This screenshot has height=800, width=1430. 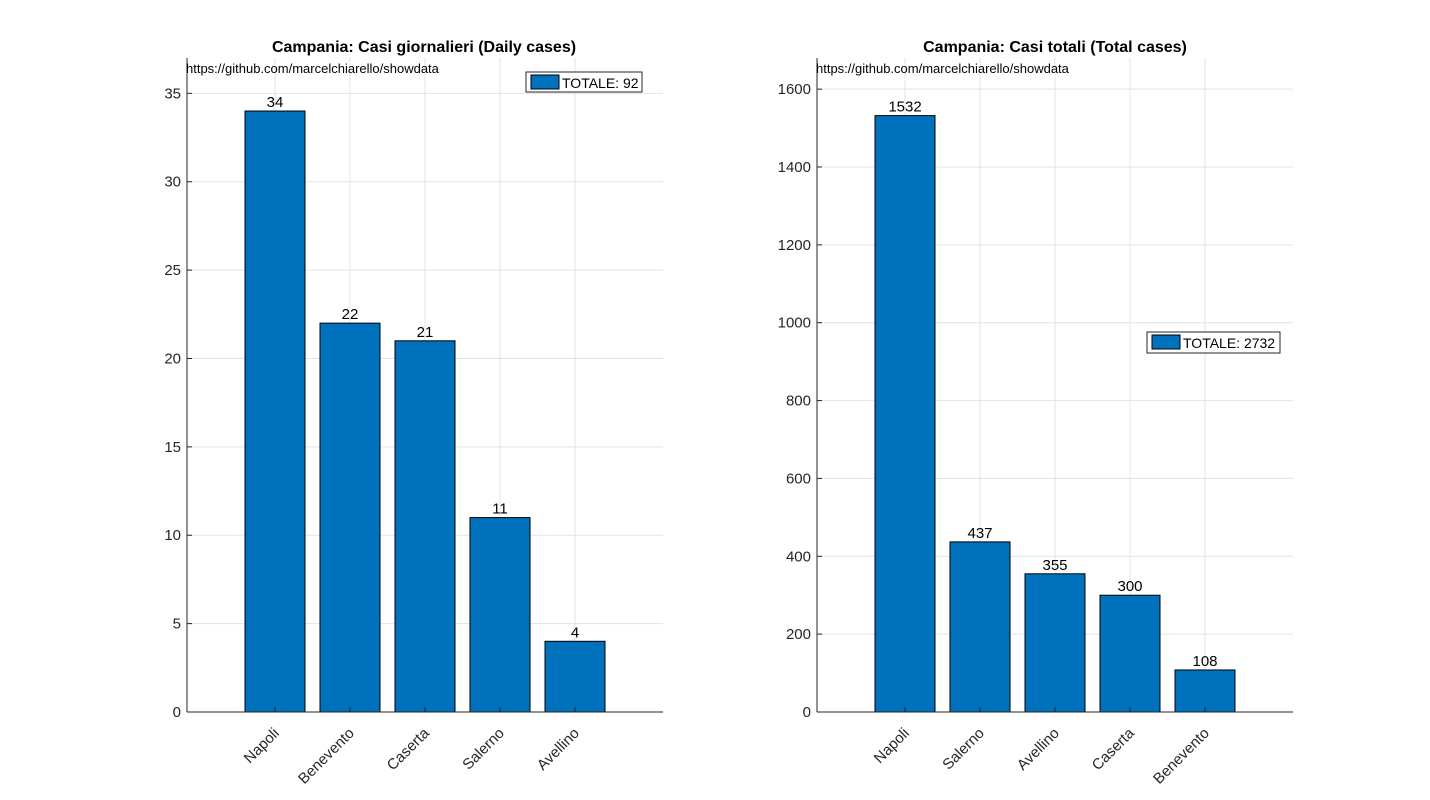 I want to click on y-tick-label: 600, so click(x=798, y=478).